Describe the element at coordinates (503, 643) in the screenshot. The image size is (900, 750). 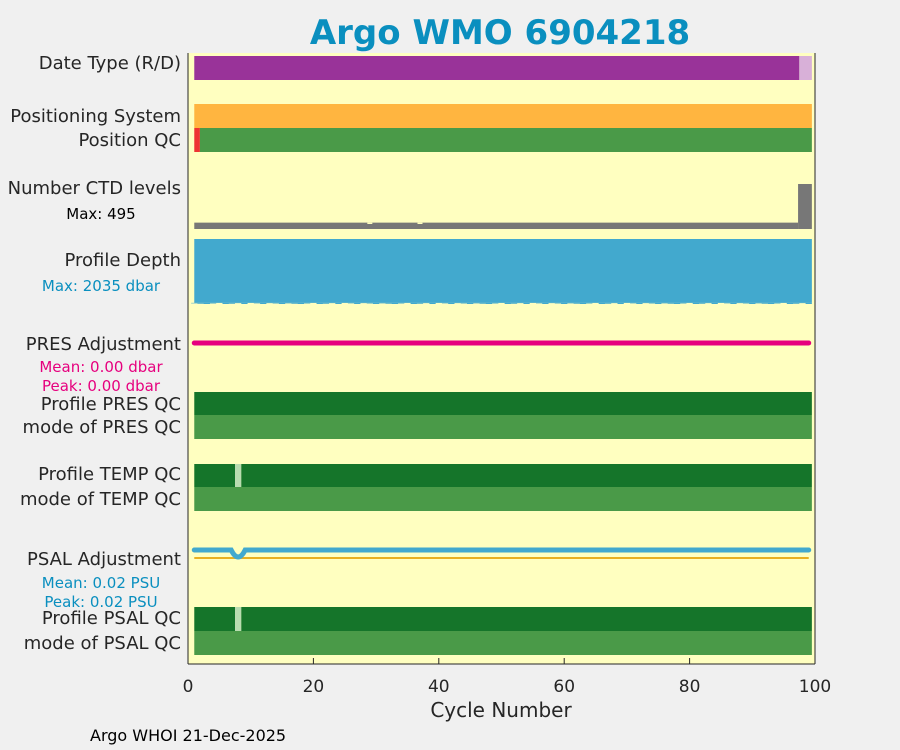
I see `mode-psal-qc-segment` at that location.